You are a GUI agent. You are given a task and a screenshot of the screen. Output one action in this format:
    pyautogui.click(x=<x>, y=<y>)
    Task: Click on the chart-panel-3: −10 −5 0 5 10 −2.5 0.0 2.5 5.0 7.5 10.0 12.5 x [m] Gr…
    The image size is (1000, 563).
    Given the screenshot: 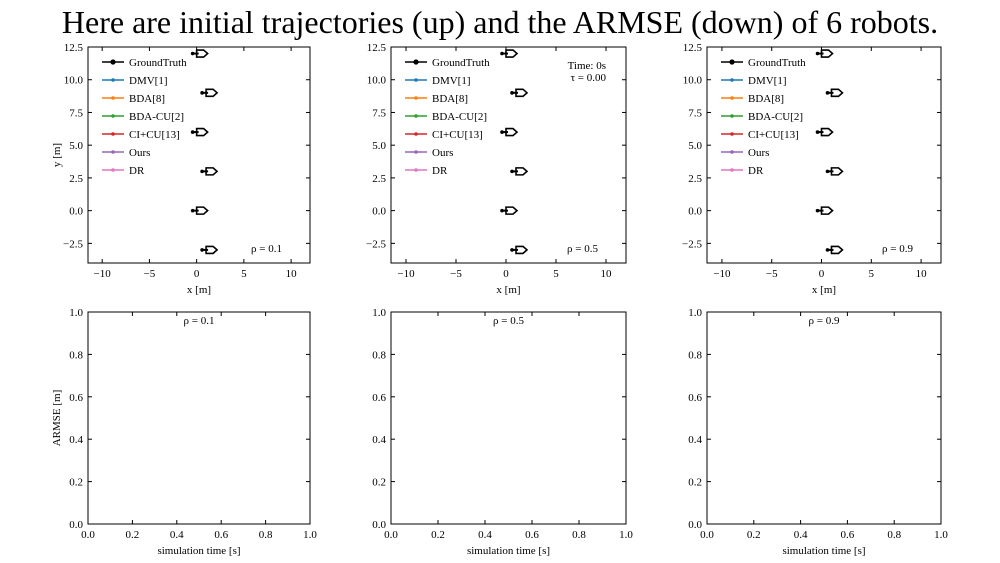 What is the action you would take?
    pyautogui.click(x=812, y=169)
    